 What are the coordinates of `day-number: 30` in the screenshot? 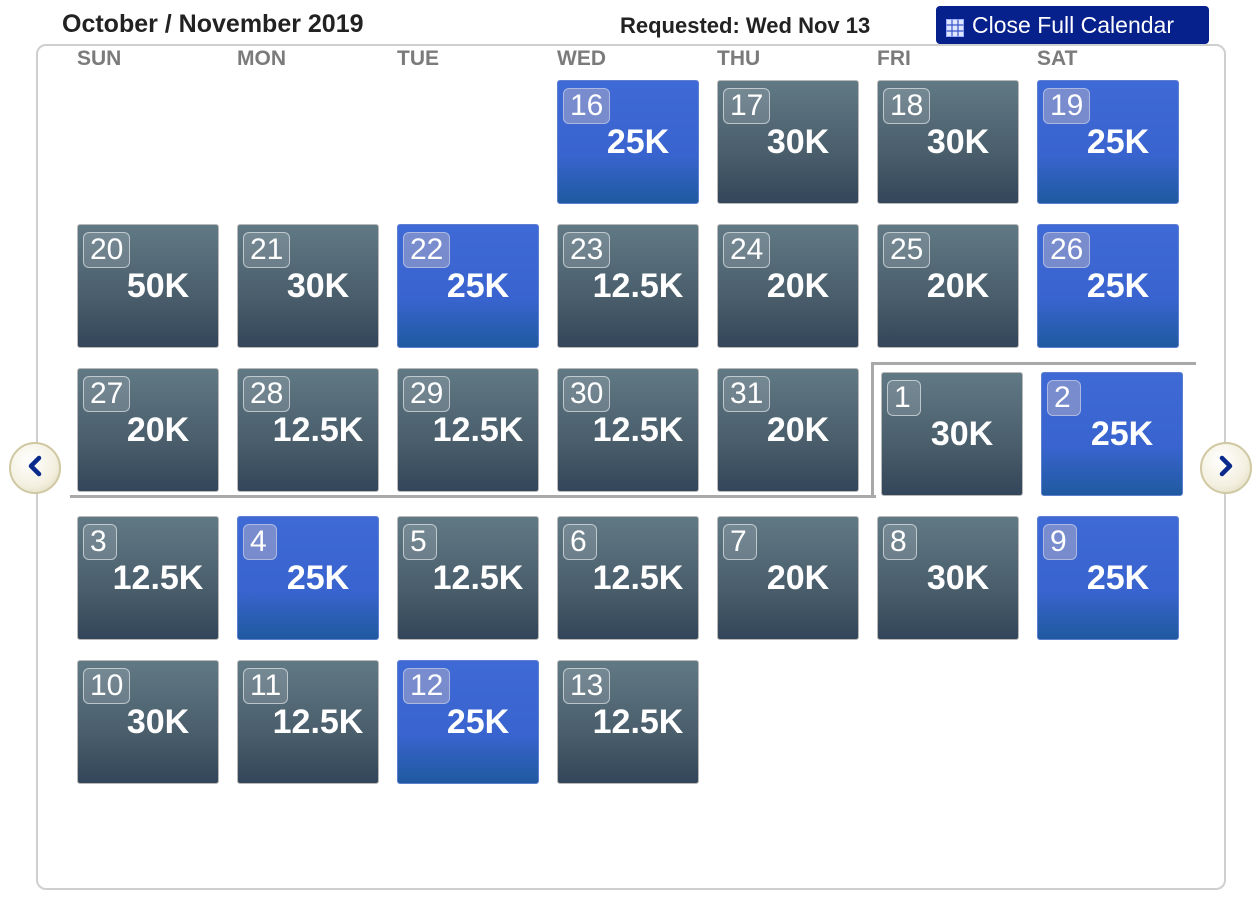 It's located at (587, 394).